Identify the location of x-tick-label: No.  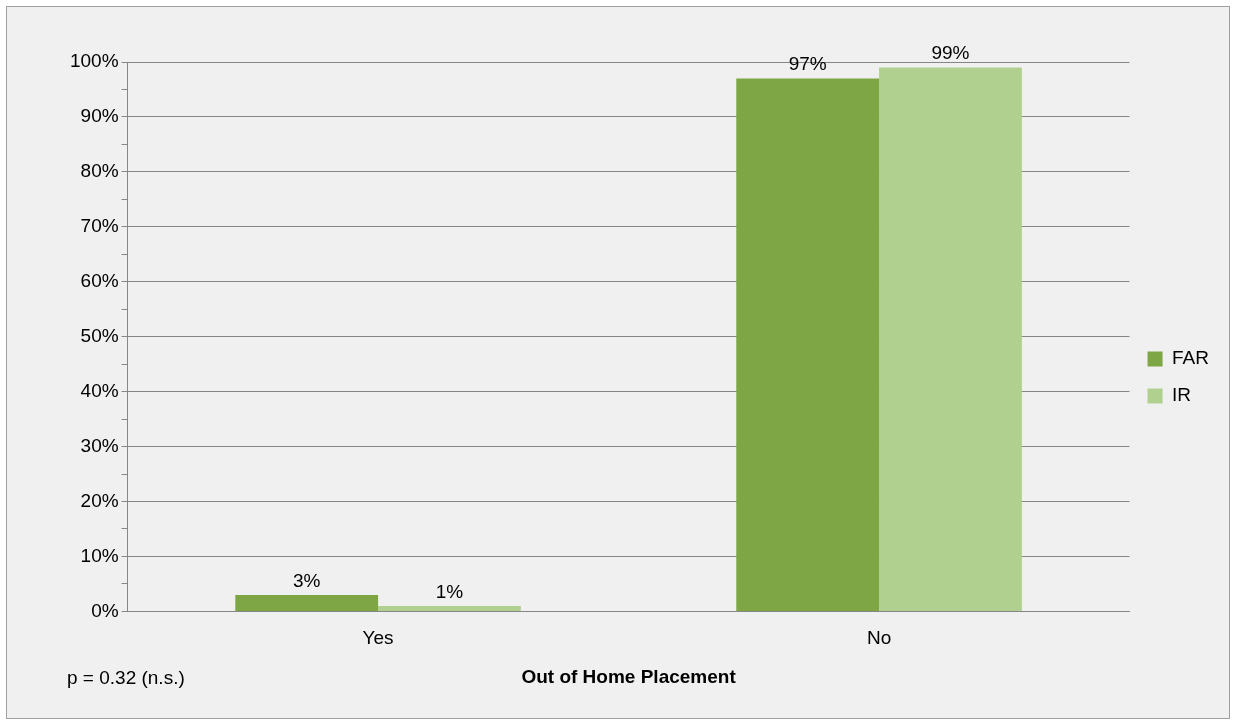
(879, 638).